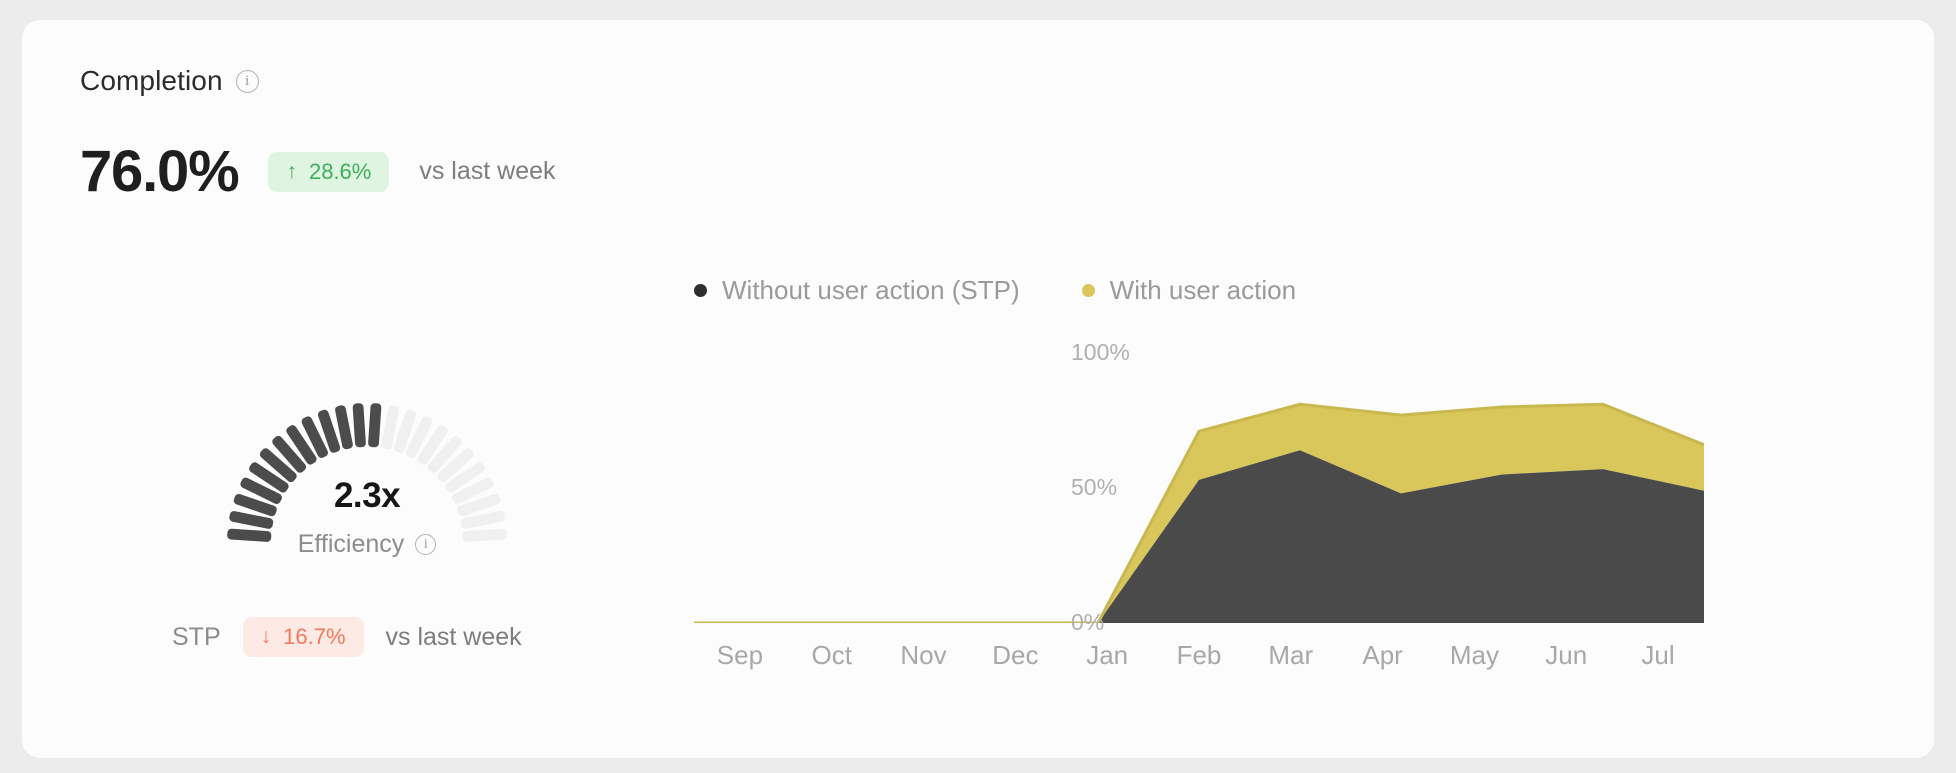 This screenshot has width=1956, height=773. Describe the element at coordinates (1100, 352) in the screenshot. I see `y-axis-tick-label: 100%` at that location.